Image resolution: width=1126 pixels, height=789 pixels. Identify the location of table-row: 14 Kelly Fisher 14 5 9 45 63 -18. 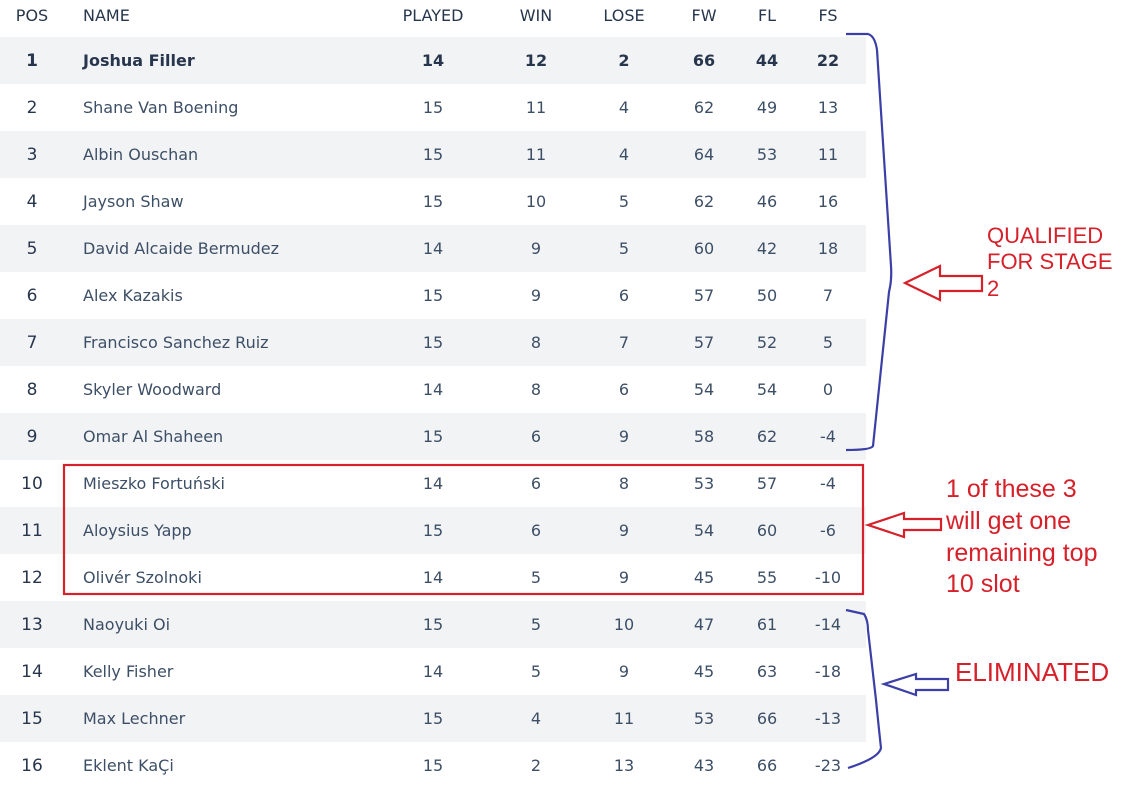
(433, 671).